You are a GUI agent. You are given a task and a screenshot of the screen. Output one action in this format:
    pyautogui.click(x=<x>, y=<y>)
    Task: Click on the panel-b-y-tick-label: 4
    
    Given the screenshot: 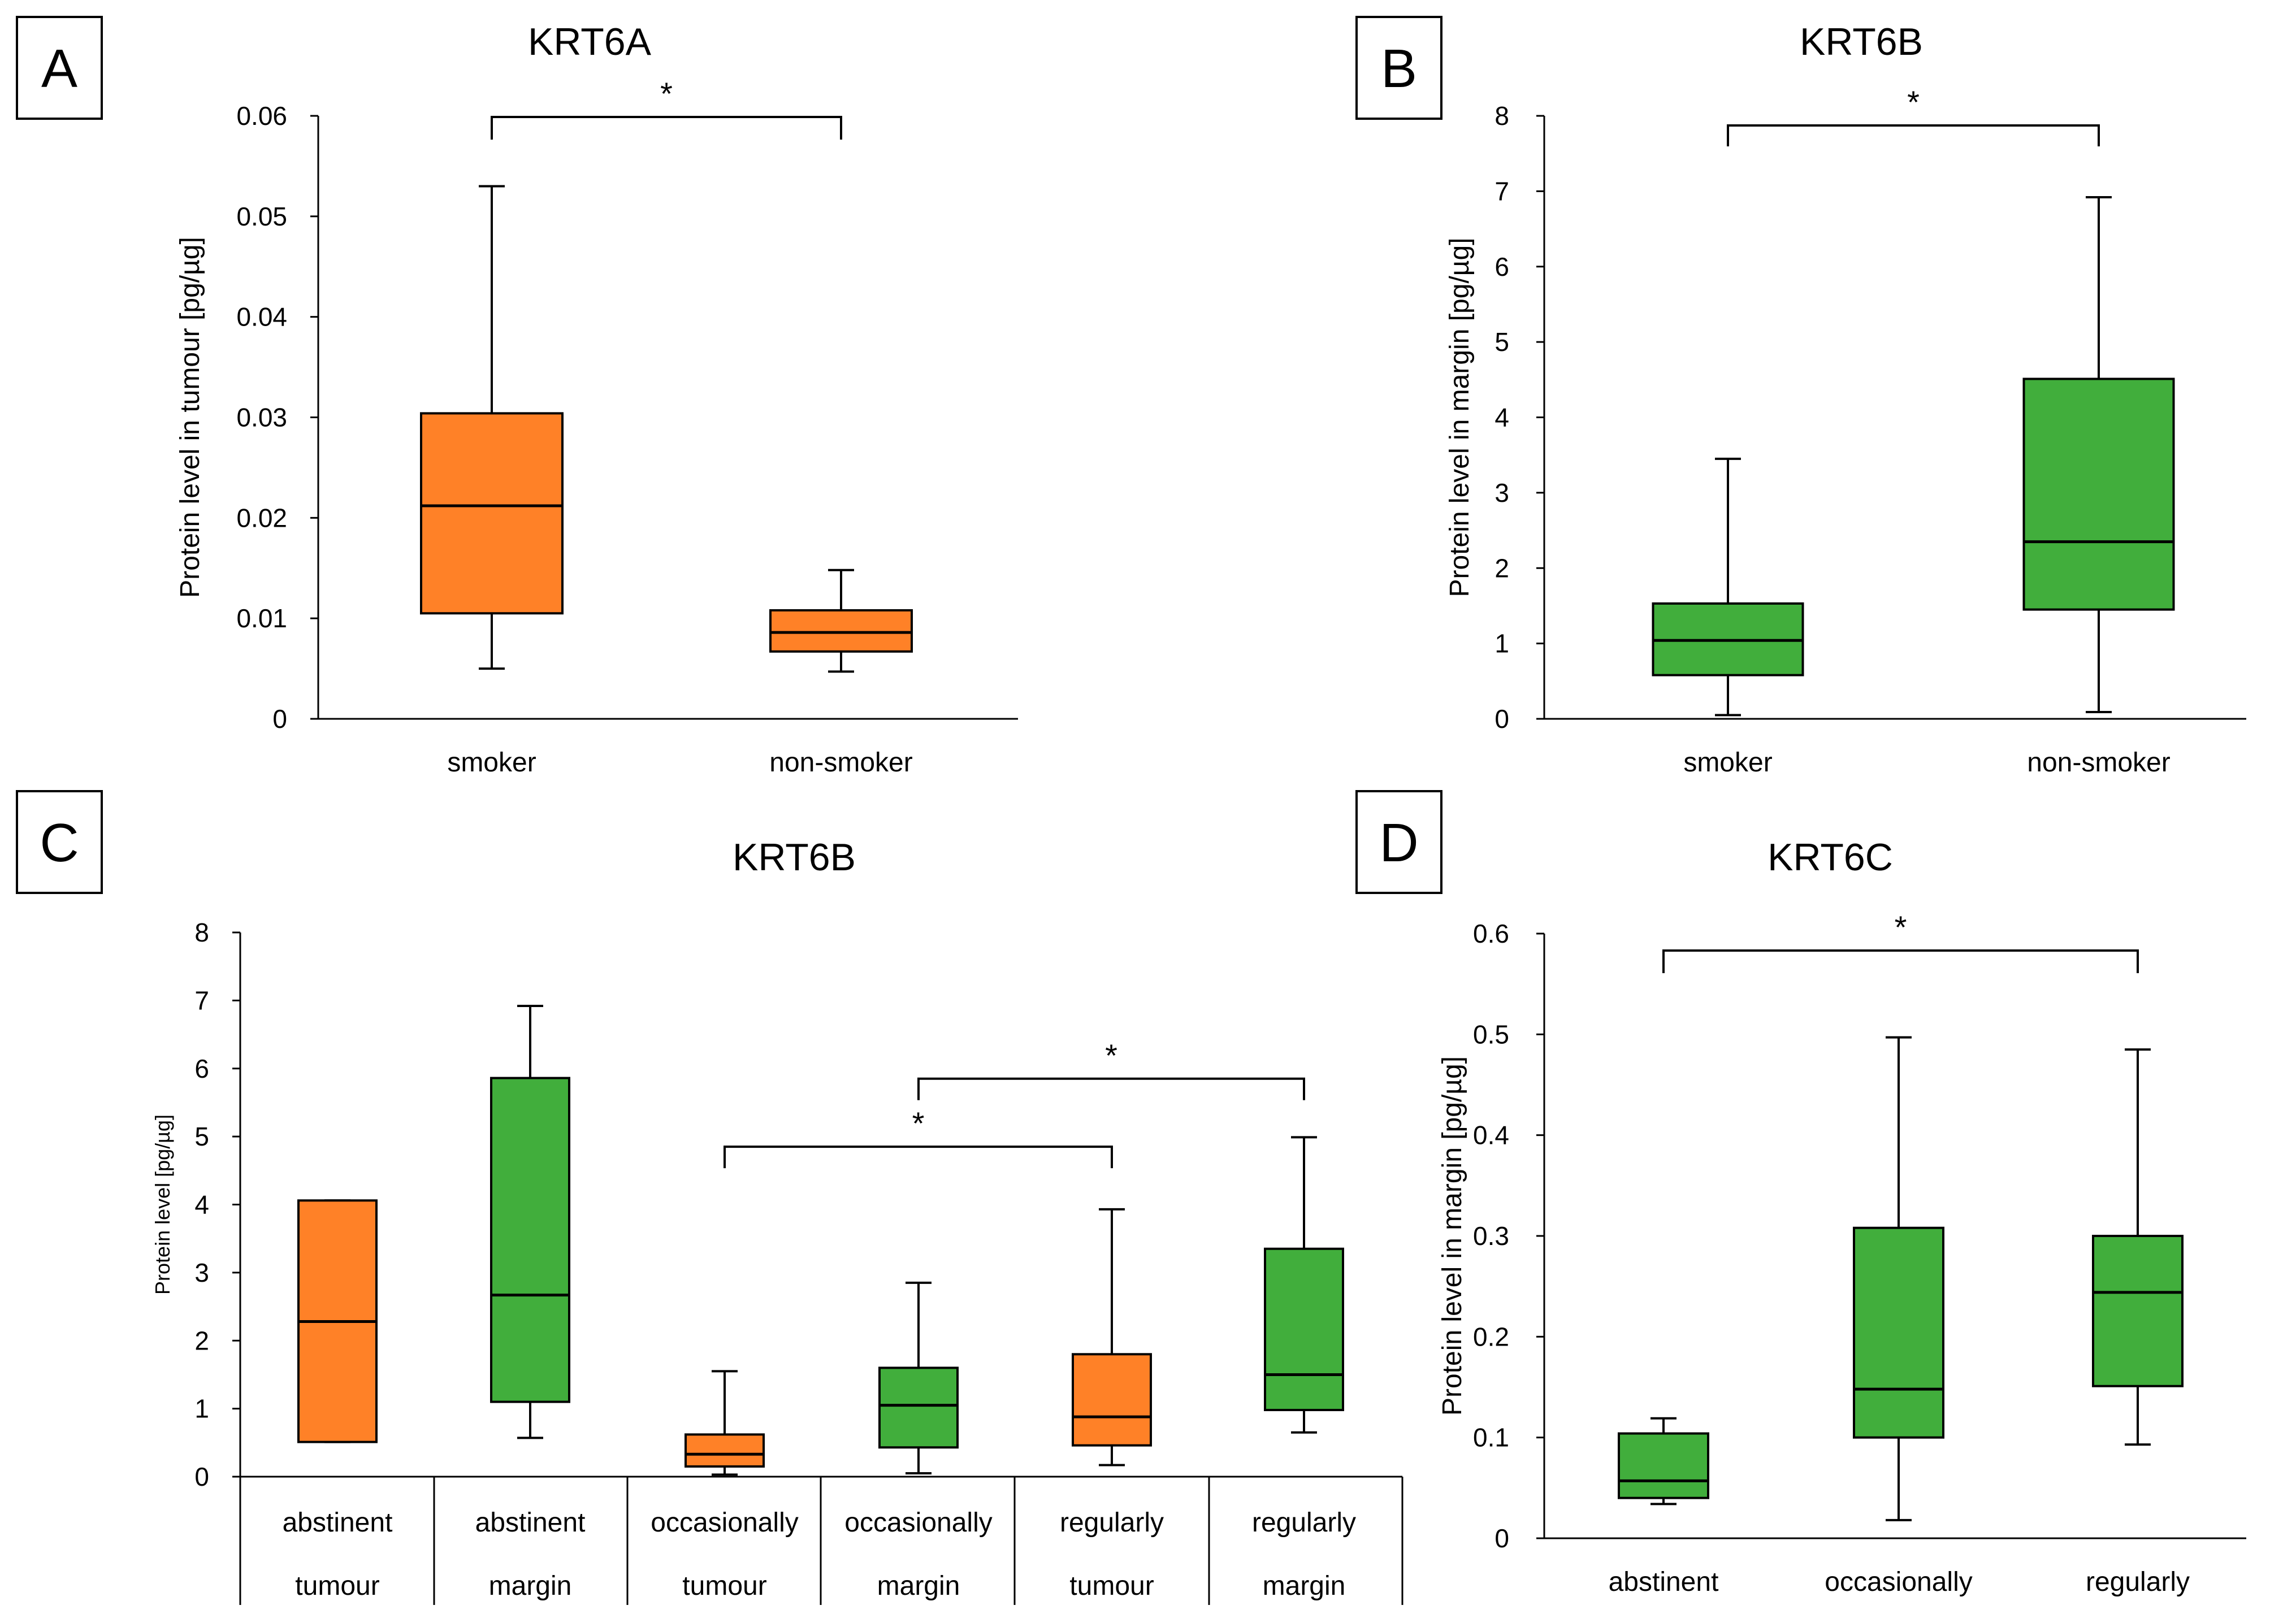 What is the action you would take?
    pyautogui.click(x=1502, y=417)
    